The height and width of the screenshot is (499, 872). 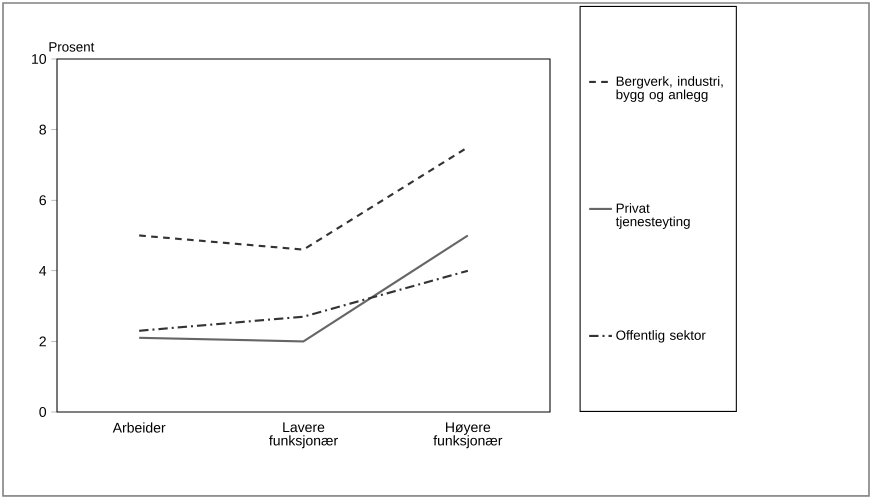 I want to click on legend-label: Privat tjenesteyting, so click(x=653, y=216).